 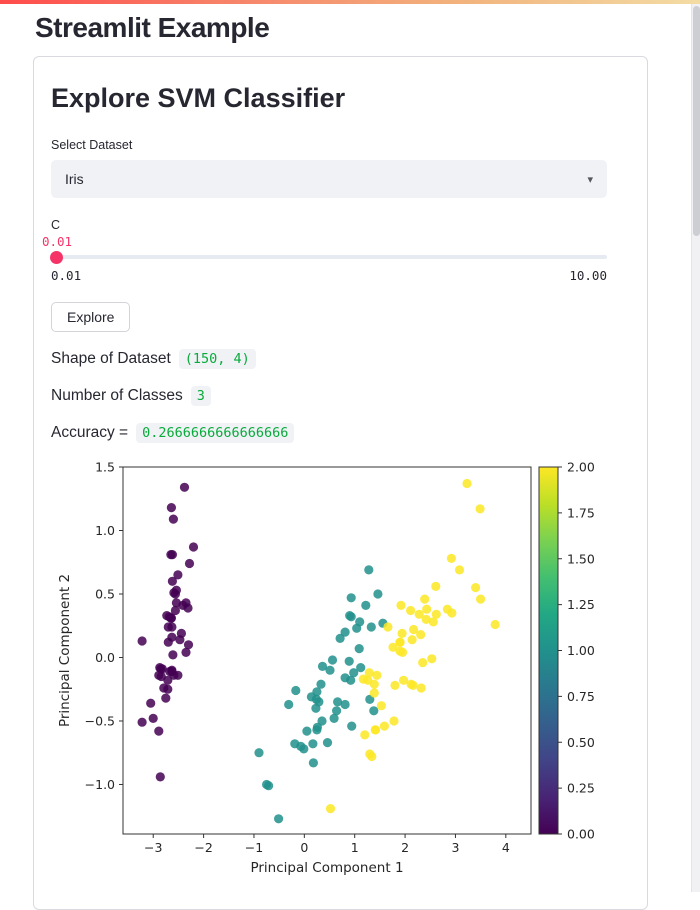 I want to click on svg-text: −2, so click(x=203, y=847).